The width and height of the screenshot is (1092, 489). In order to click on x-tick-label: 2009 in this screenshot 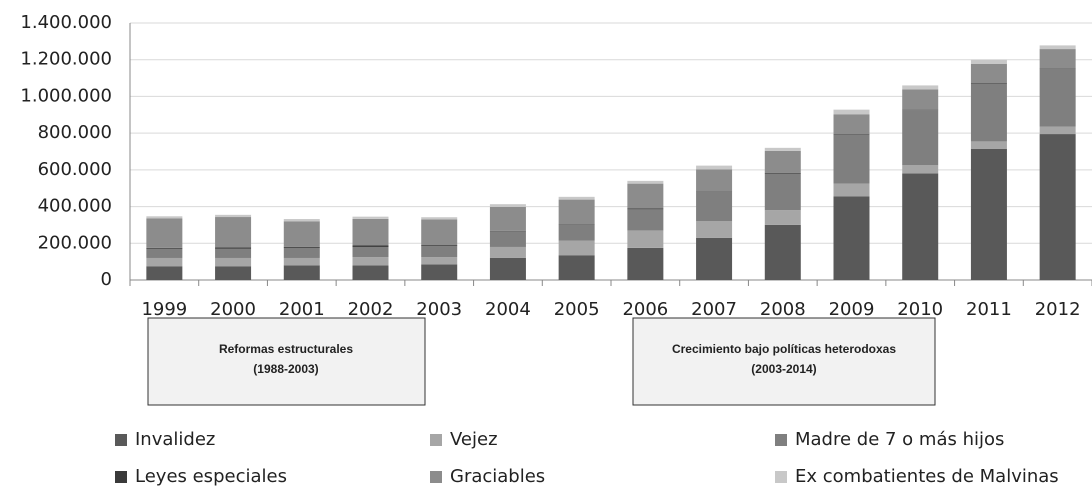, I will do `click(852, 309)`.